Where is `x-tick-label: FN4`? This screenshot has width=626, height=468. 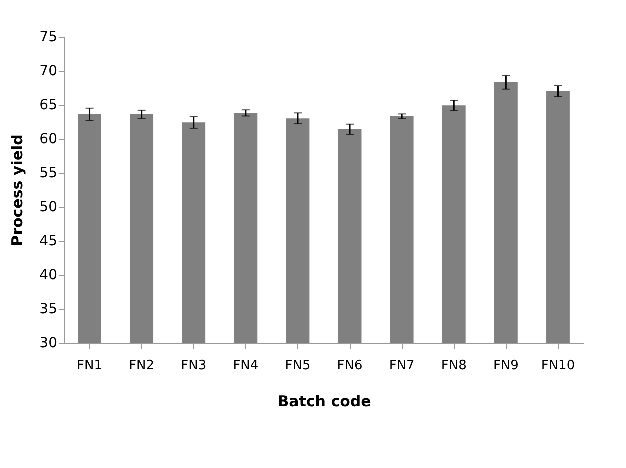
x-tick-label: FN4 is located at coordinates (246, 366).